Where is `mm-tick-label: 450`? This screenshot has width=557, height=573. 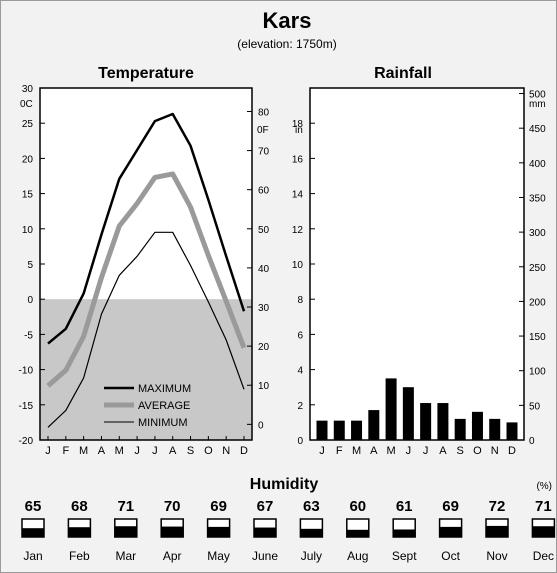 mm-tick-label: 450 is located at coordinates (537, 129).